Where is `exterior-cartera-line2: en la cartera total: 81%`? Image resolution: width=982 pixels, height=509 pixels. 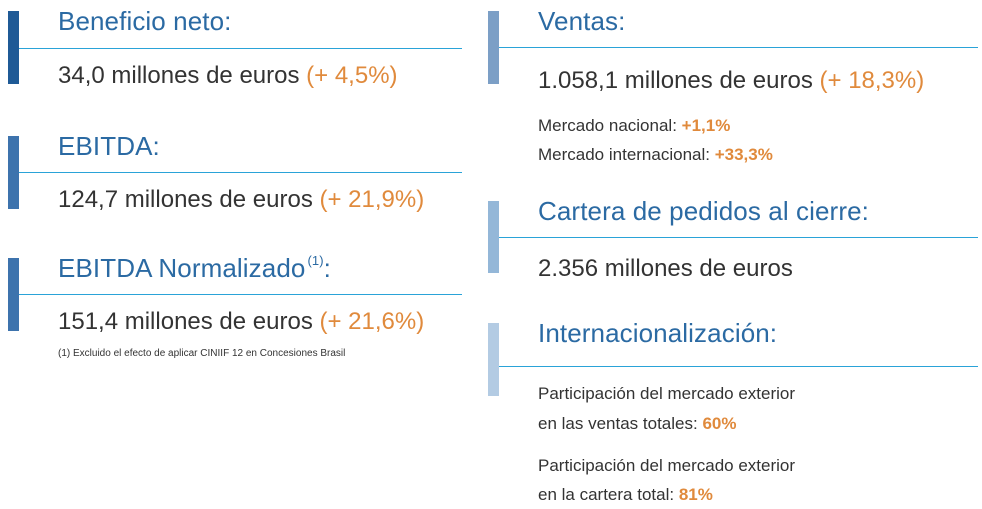 exterior-cartera-line2: en la cartera total: 81% is located at coordinates (625, 494).